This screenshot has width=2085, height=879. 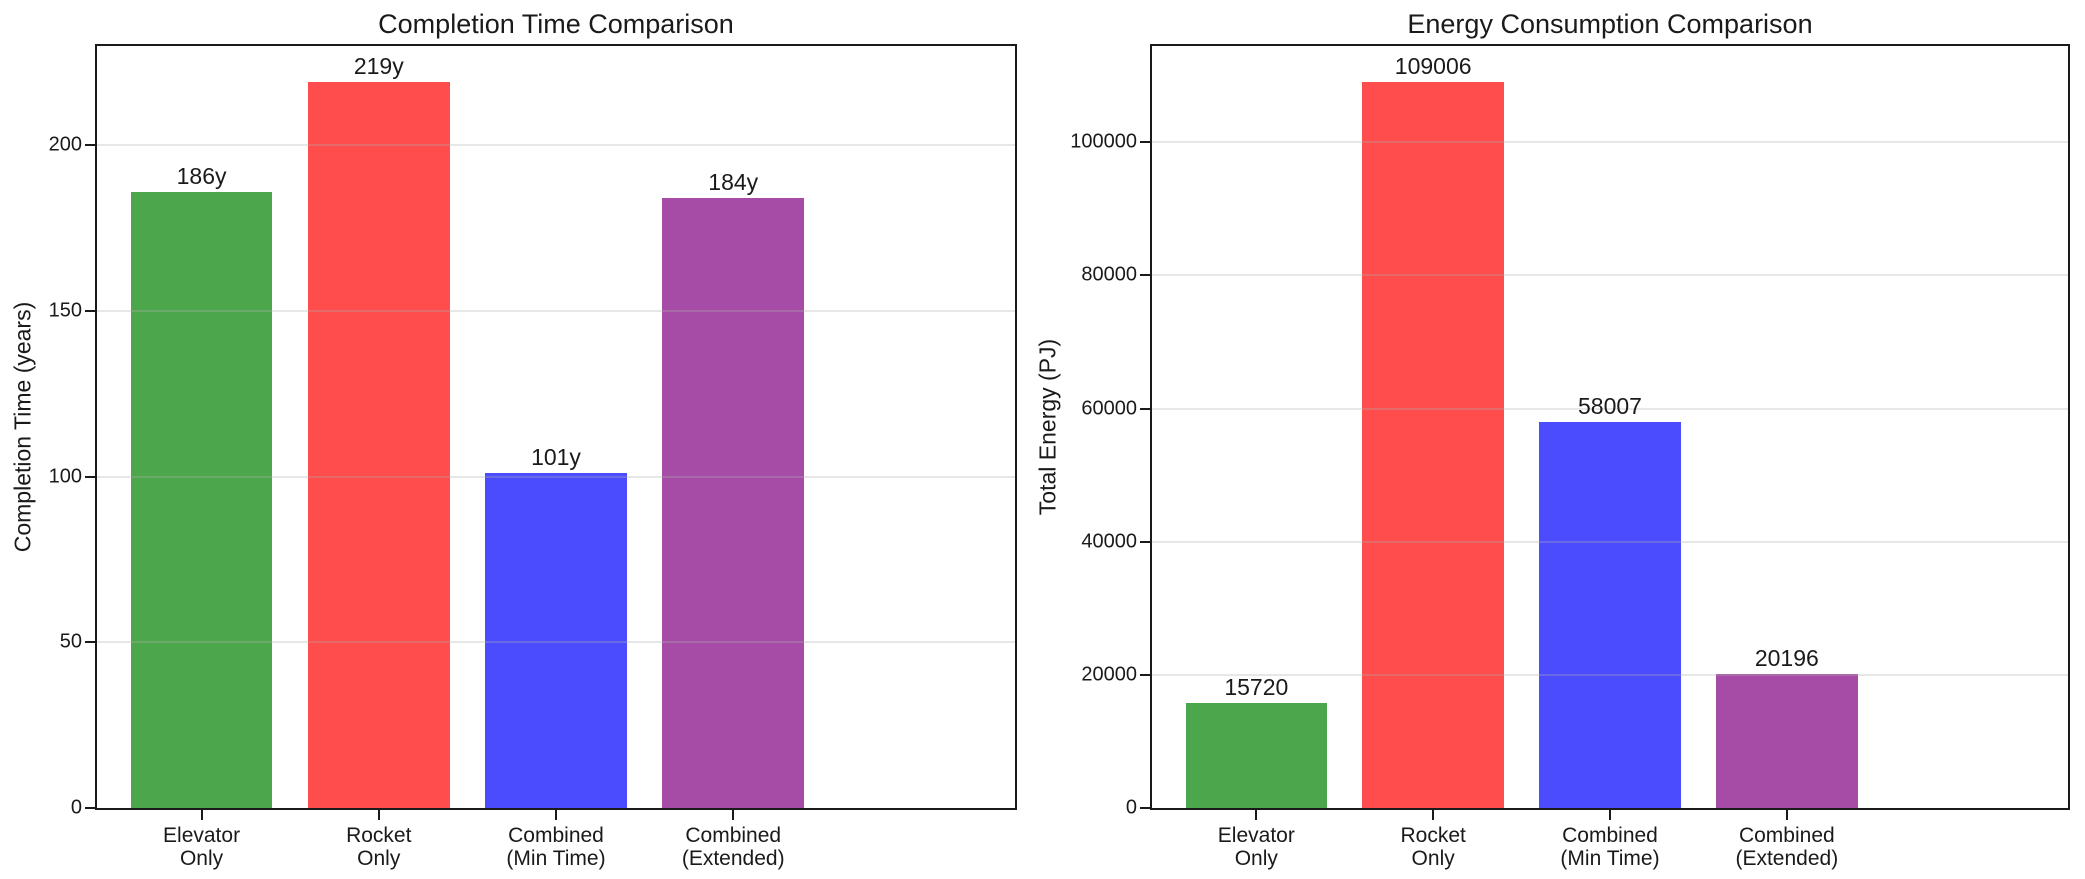 I want to click on y-tick-label-50: 50, so click(x=70, y=641).